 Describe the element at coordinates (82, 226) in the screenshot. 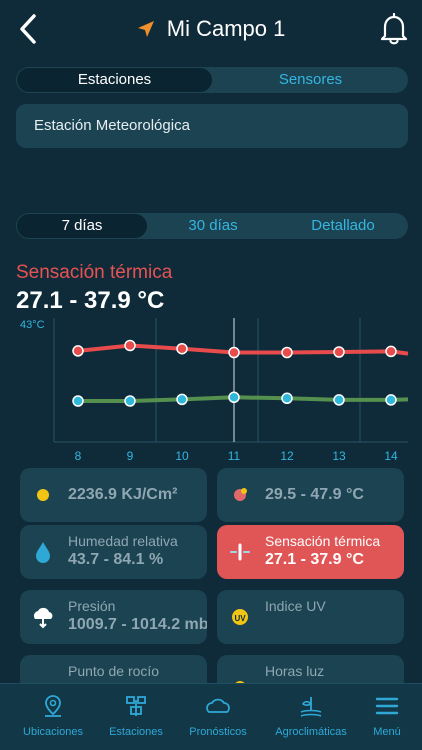

I see `tab-7-dias: 7 días` at that location.